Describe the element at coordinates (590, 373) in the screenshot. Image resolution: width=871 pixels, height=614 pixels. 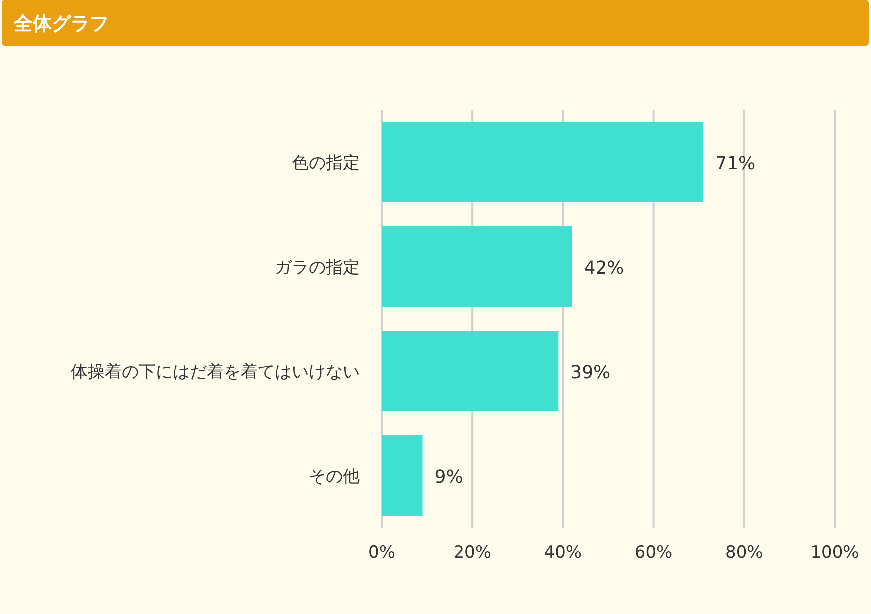
I see `data-label: 39%` at that location.